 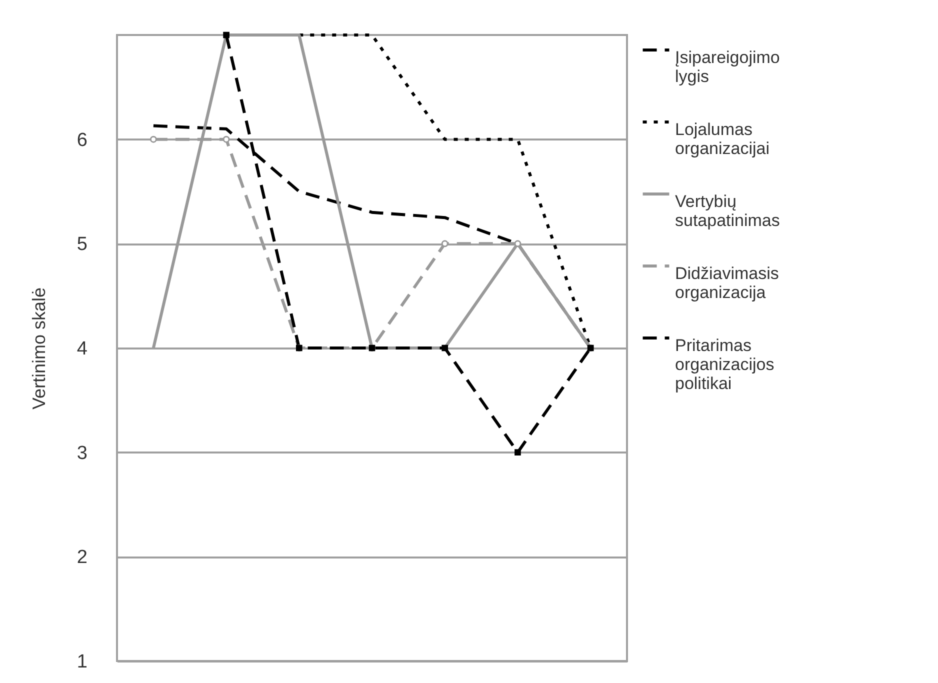 I want to click on y-tick-label: 6, so click(x=82, y=140).